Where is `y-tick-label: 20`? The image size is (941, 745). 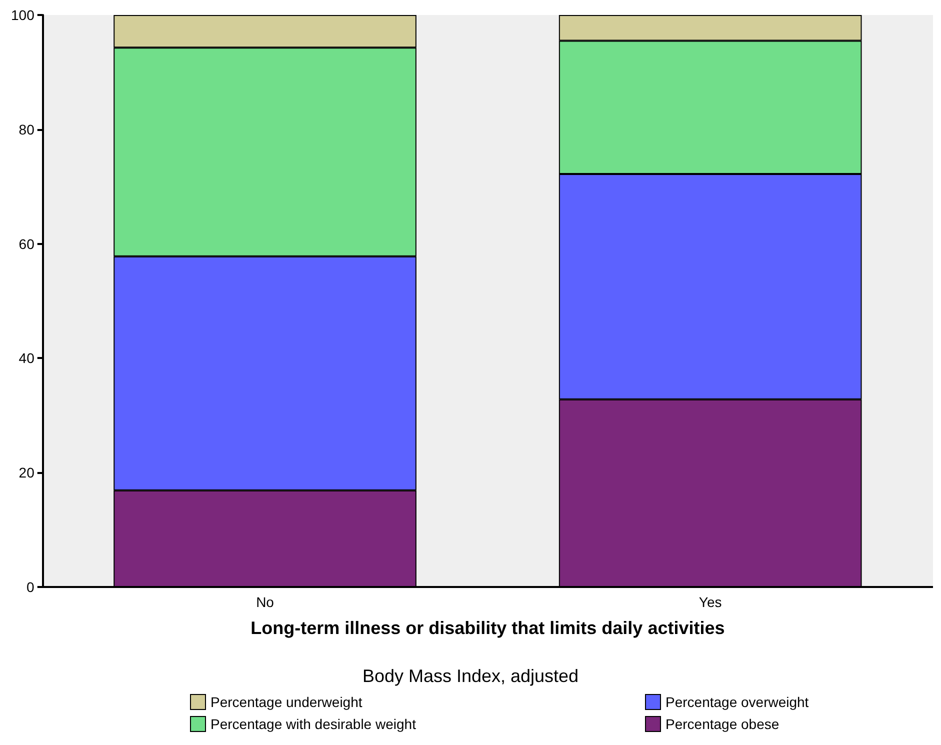 y-tick-label: 20 is located at coordinates (26, 472).